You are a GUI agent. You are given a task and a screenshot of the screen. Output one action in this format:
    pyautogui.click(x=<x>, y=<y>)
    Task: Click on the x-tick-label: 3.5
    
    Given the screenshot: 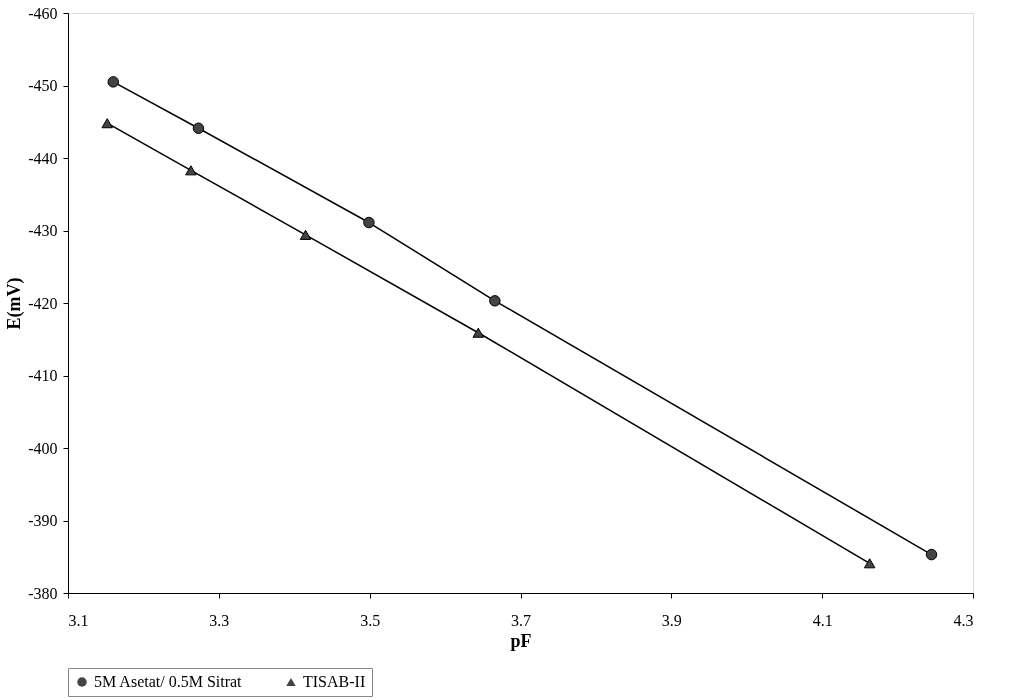 What is the action you would take?
    pyautogui.click(x=370, y=620)
    